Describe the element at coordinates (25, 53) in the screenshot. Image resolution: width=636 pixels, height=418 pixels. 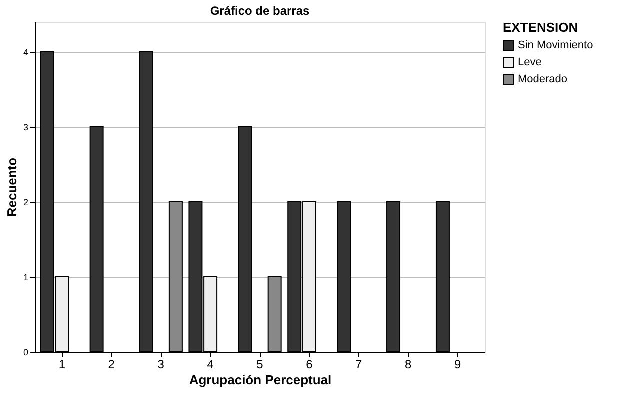
I see `y-tick-label: 4` at that location.